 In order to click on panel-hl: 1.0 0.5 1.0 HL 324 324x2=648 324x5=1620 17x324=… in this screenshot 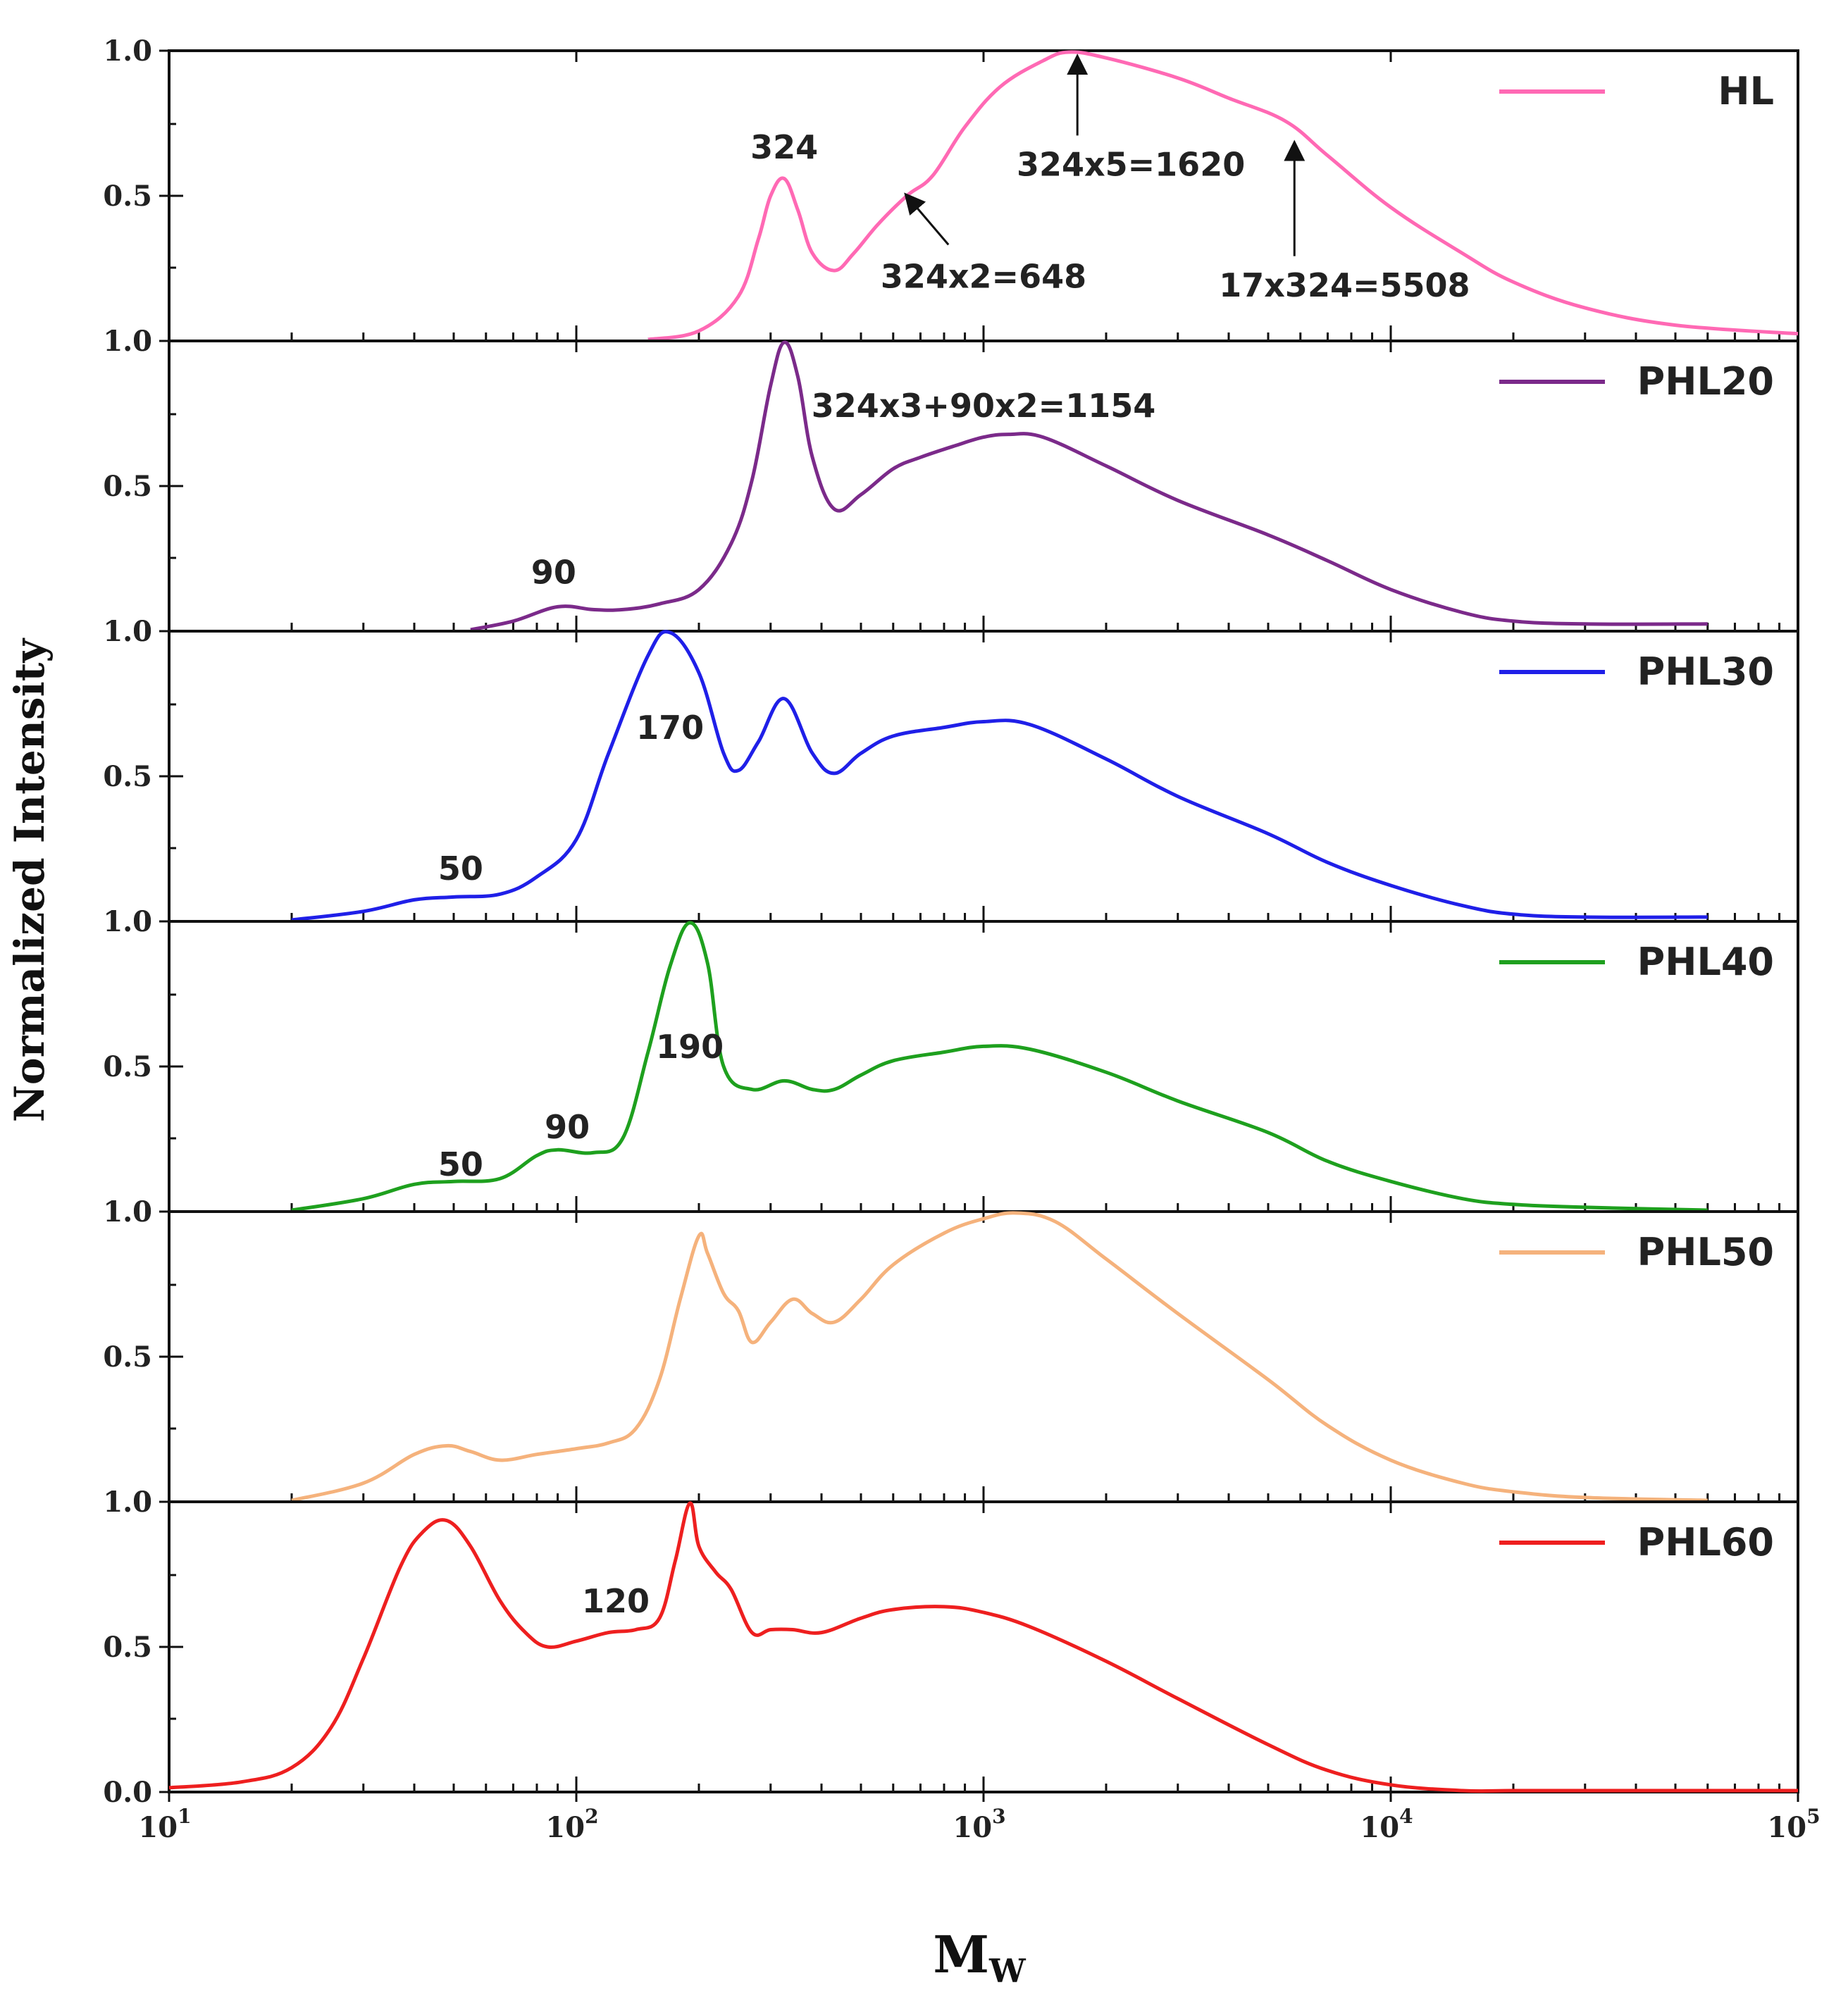, I will do `click(951, 197)`.